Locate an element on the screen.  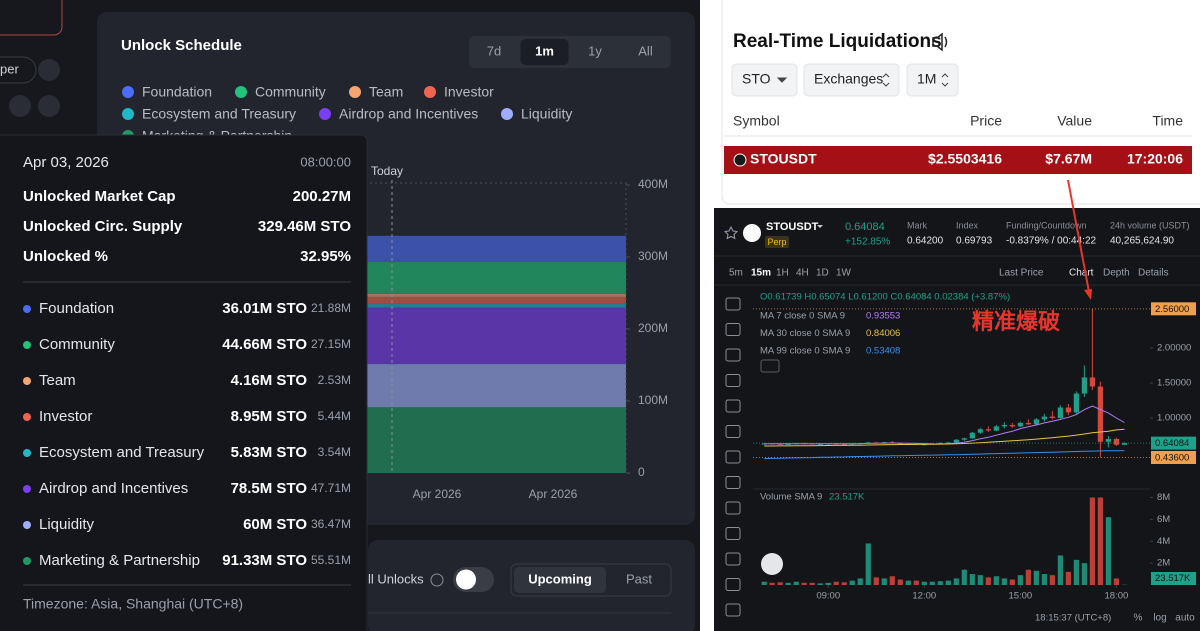
sidebar-chip is located at coordinates (18, 70).